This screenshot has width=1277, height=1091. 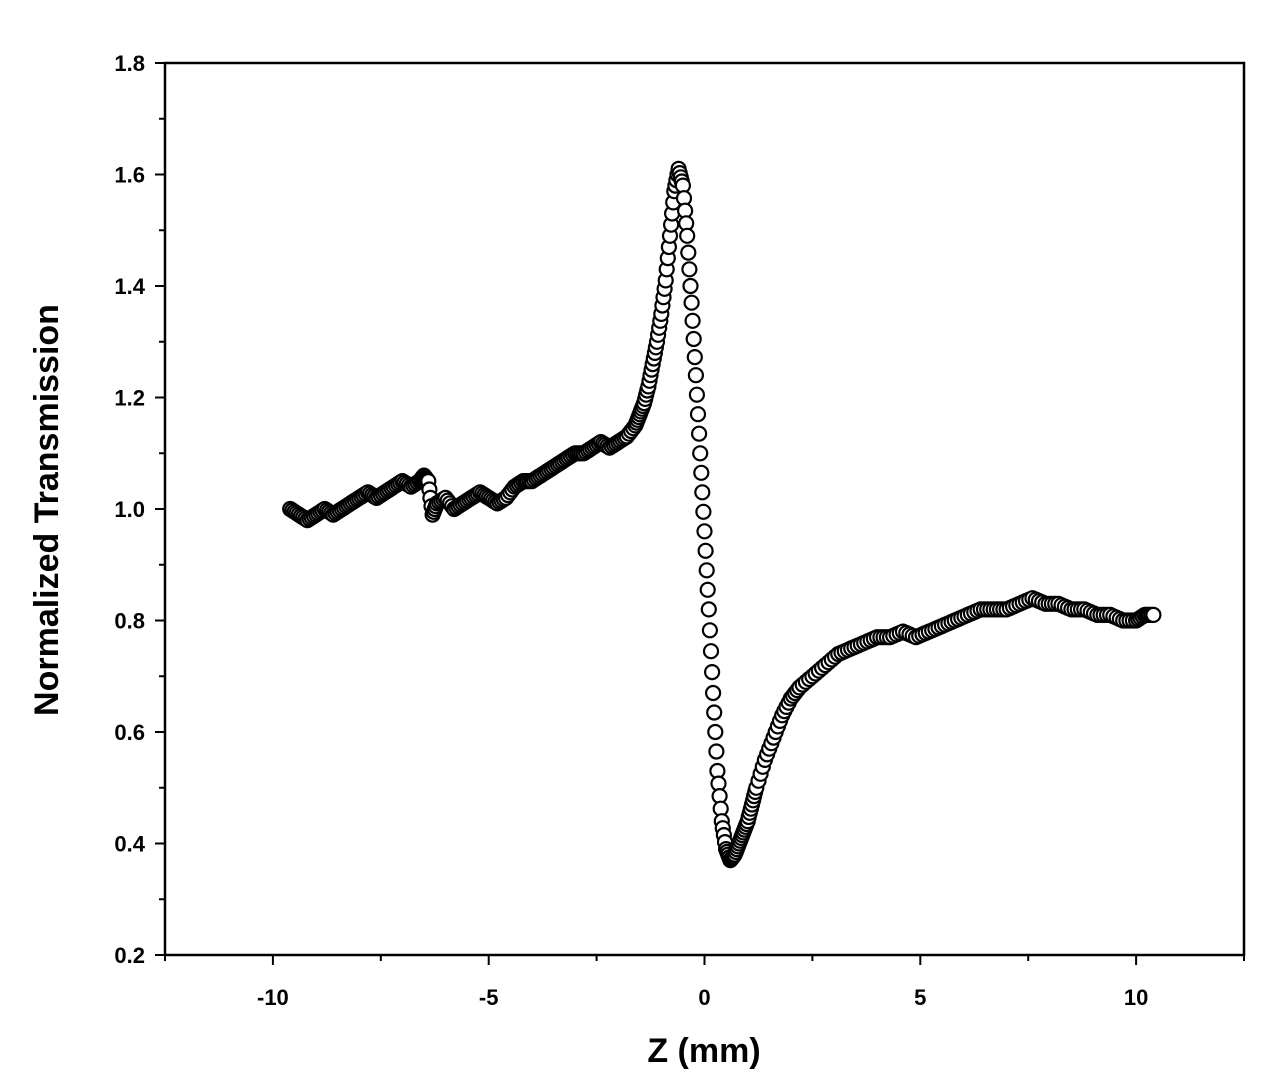 I want to click on y-tick-label: 1.2, so click(x=129, y=398).